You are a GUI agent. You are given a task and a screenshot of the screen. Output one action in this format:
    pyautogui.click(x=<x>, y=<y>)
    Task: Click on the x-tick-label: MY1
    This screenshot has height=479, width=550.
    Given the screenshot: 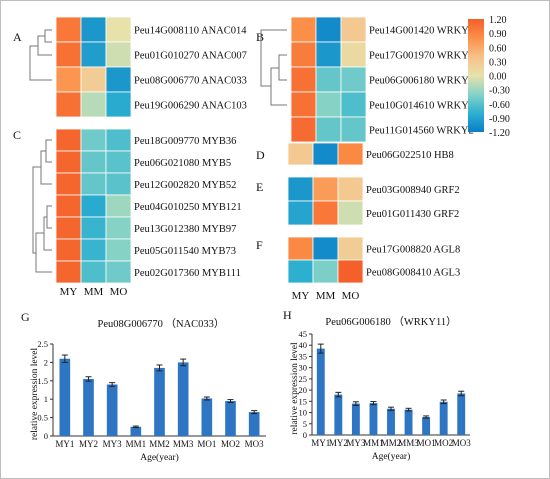 What is the action you would take?
    pyautogui.click(x=64, y=444)
    